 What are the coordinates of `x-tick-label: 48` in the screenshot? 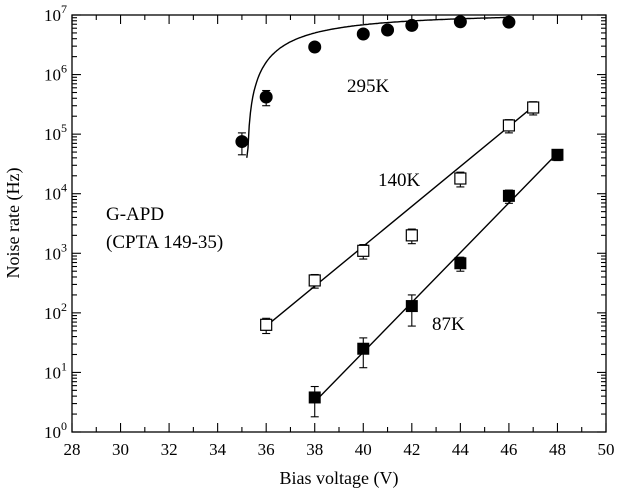 It's located at (557, 449).